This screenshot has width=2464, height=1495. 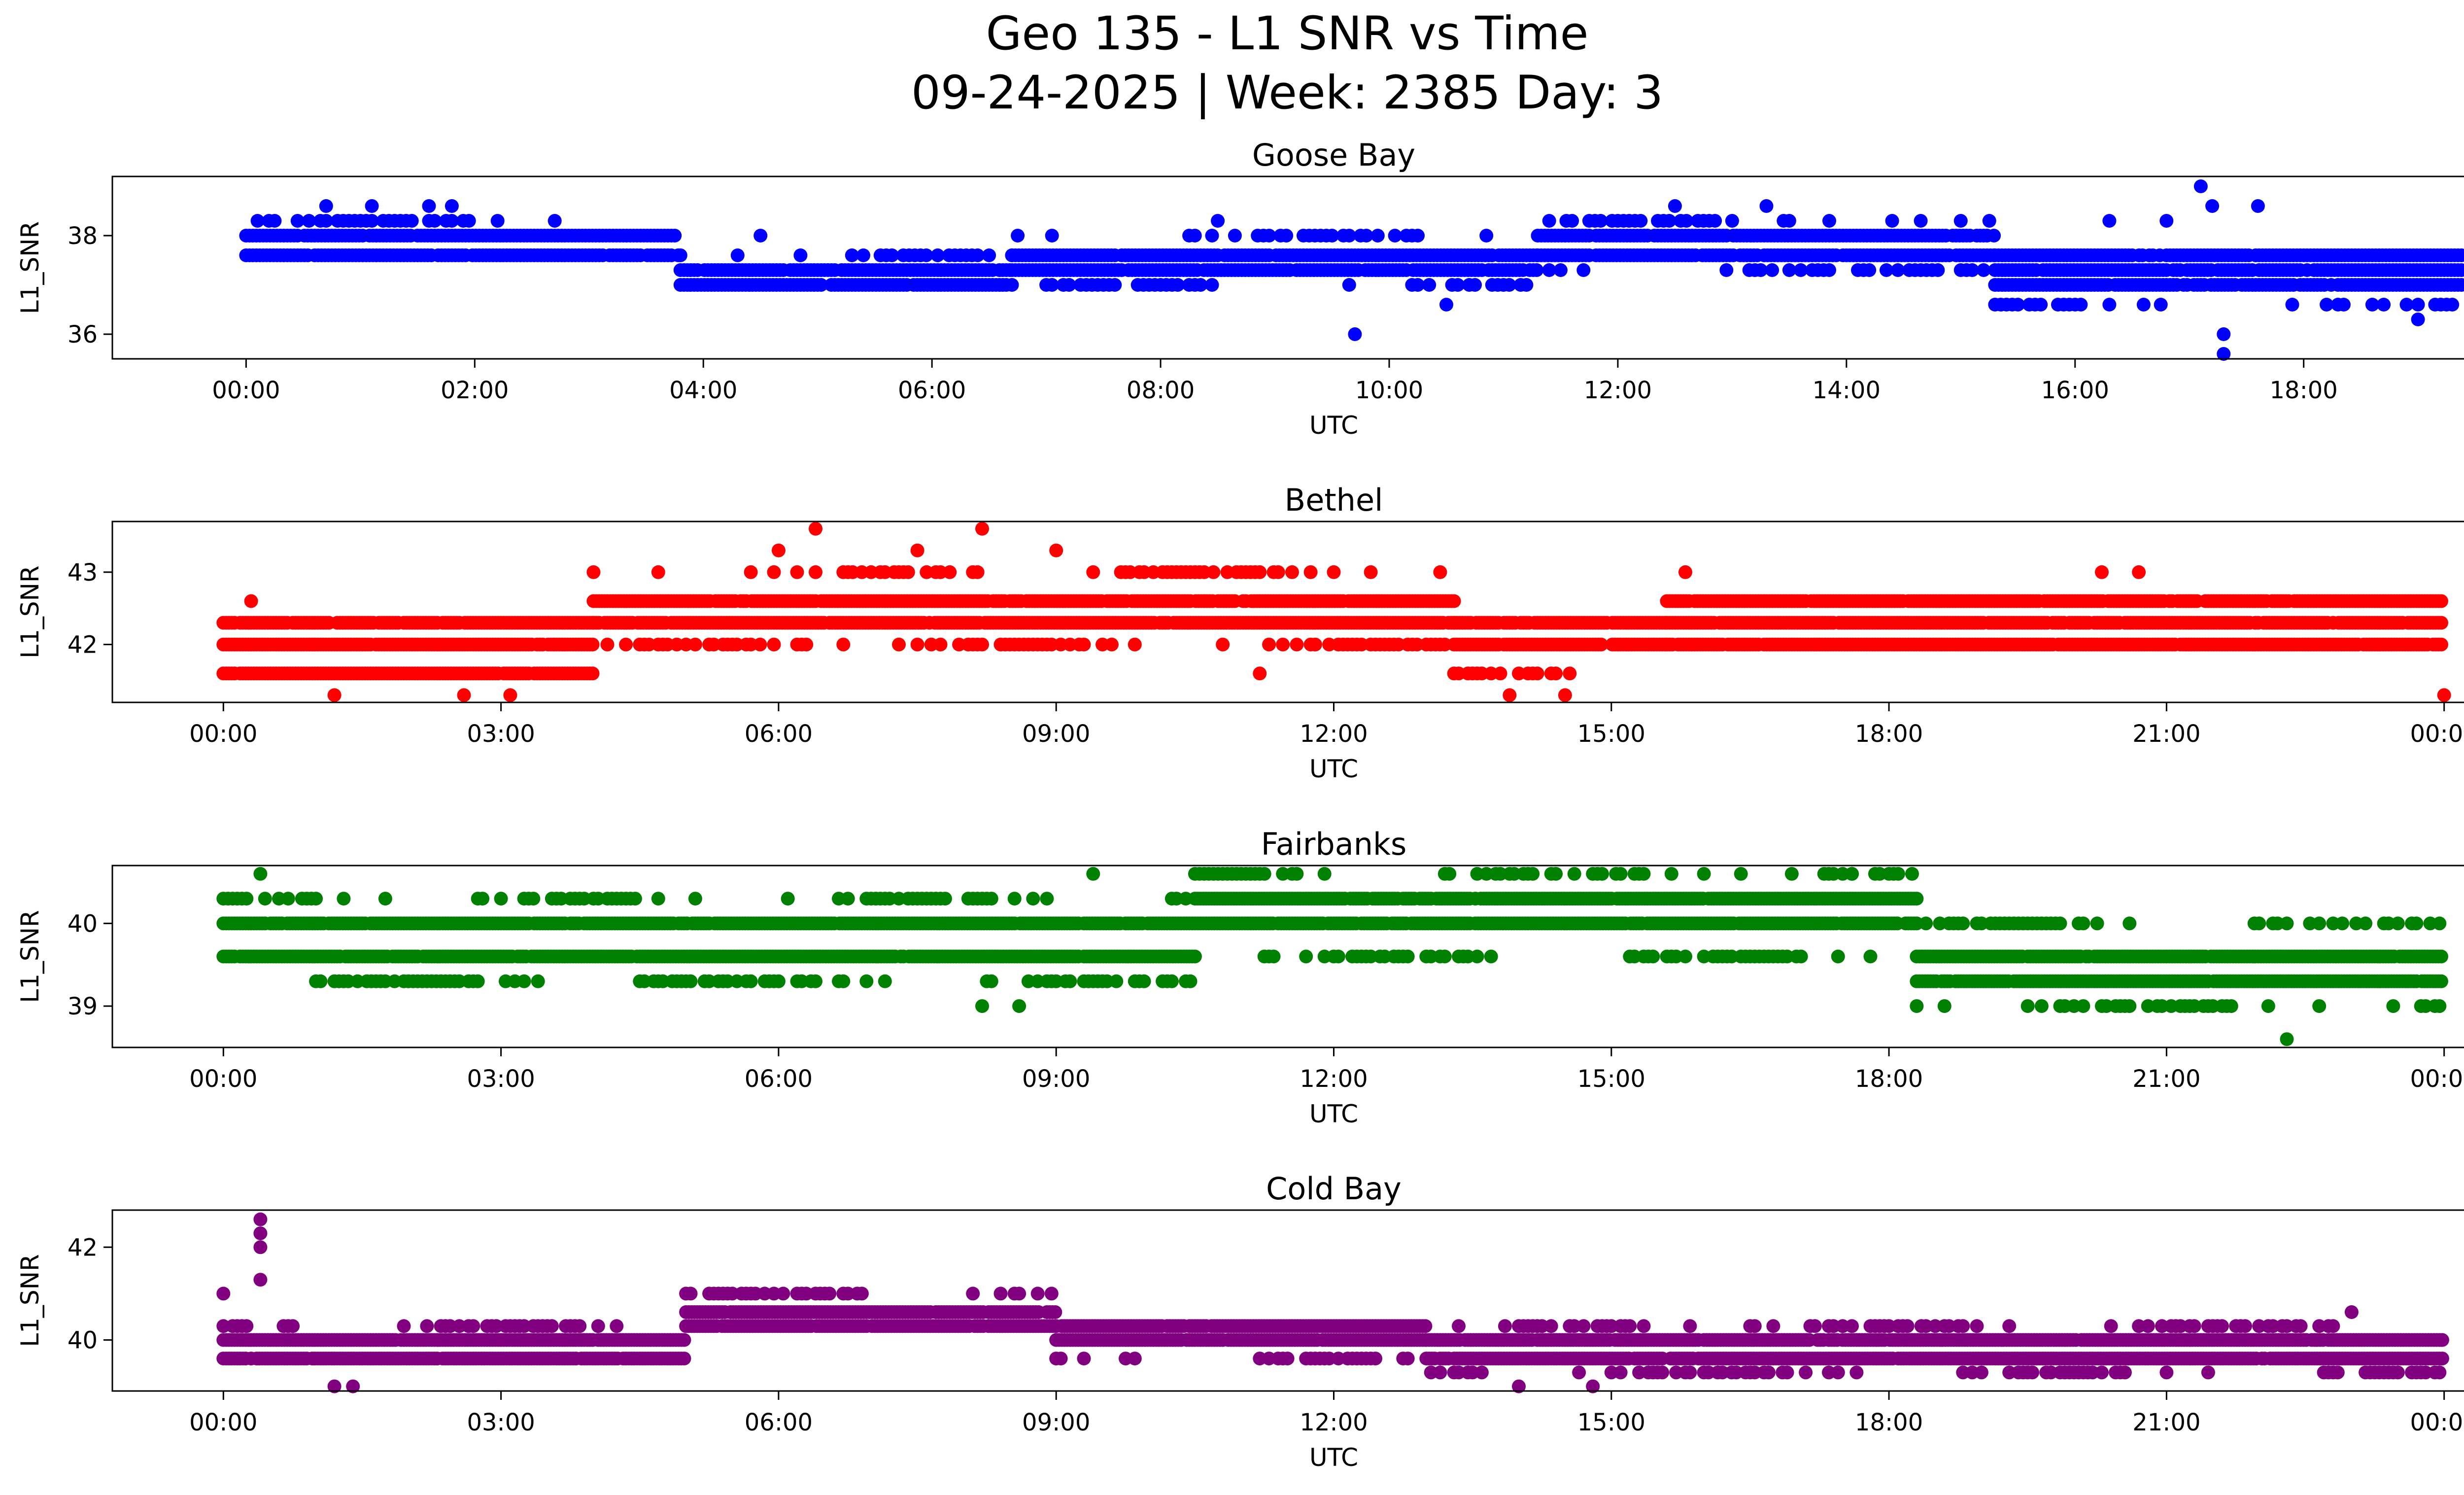 What do you see at coordinates (1611, 734) in the screenshot?
I see `x-tick-label: 15:00` at bounding box center [1611, 734].